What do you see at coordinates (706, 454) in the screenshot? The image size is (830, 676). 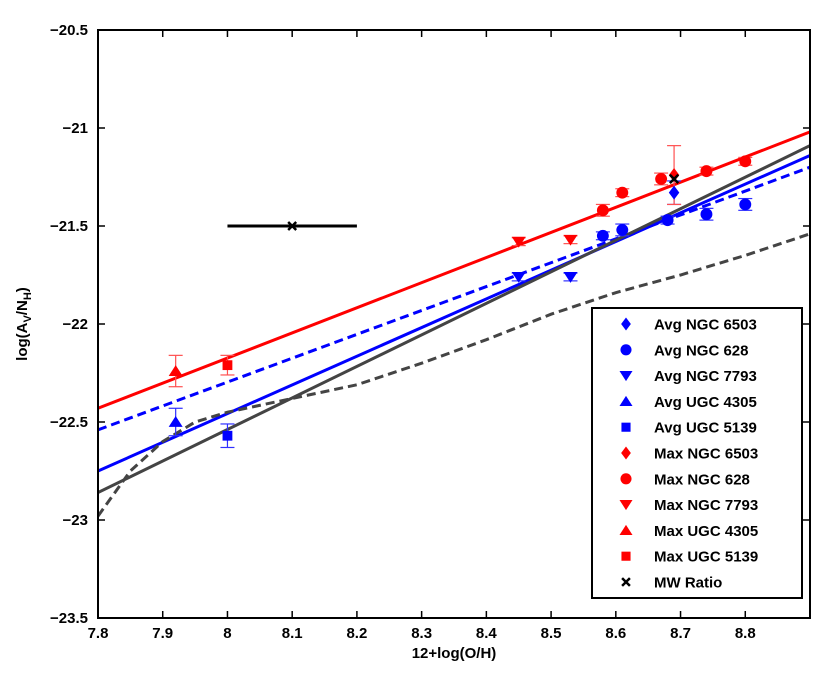 I see `legend-label-5: Max NGC 6503` at bounding box center [706, 454].